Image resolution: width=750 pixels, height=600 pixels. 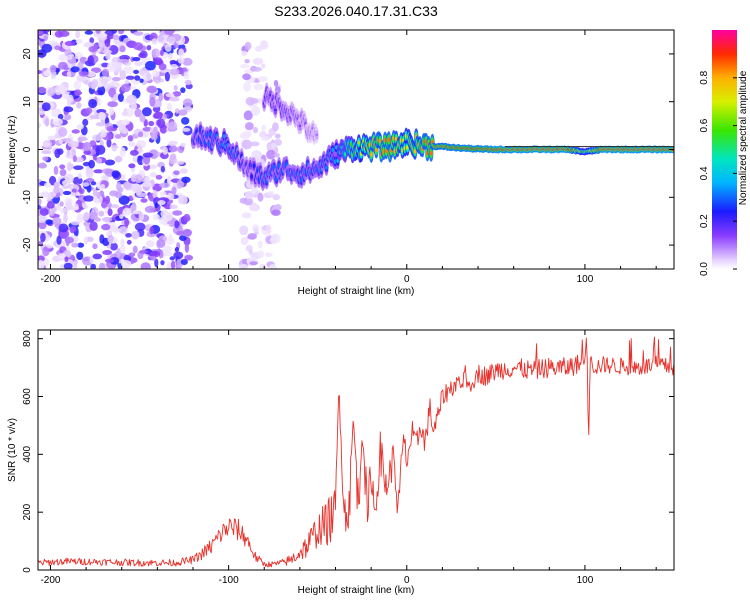 What do you see at coordinates (356, 291) in the screenshot?
I see `spectrogram-x-label: Height of straight line (km)` at bounding box center [356, 291].